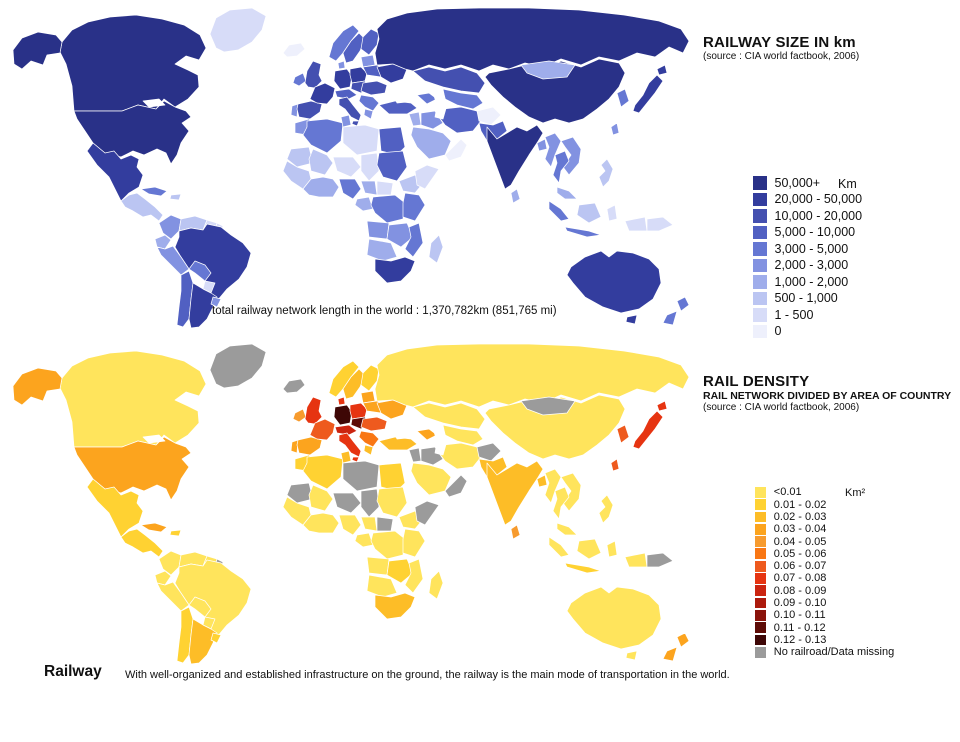 The width and height of the screenshot is (960, 742). I want to click on region-tunisia, so click(346, 457).